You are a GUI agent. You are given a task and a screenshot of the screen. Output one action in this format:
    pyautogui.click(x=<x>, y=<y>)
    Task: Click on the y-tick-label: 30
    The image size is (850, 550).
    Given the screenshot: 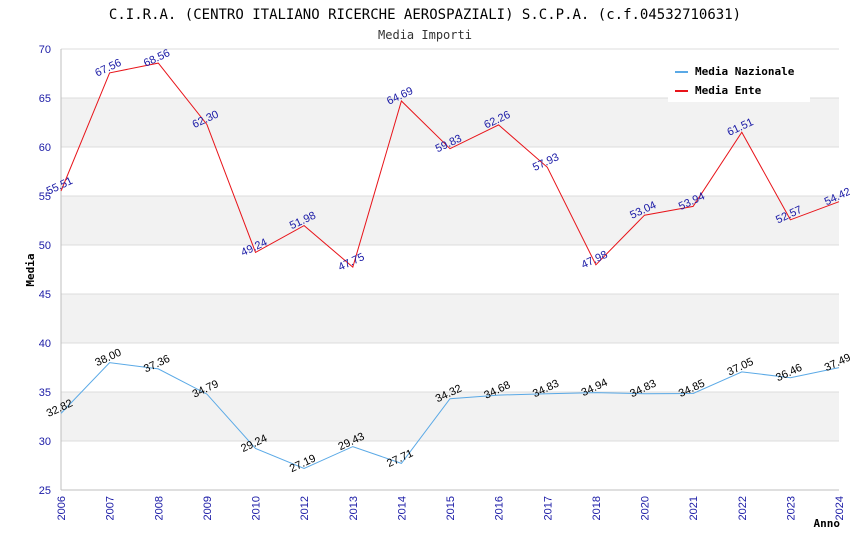 What is the action you would take?
    pyautogui.click(x=45, y=442)
    